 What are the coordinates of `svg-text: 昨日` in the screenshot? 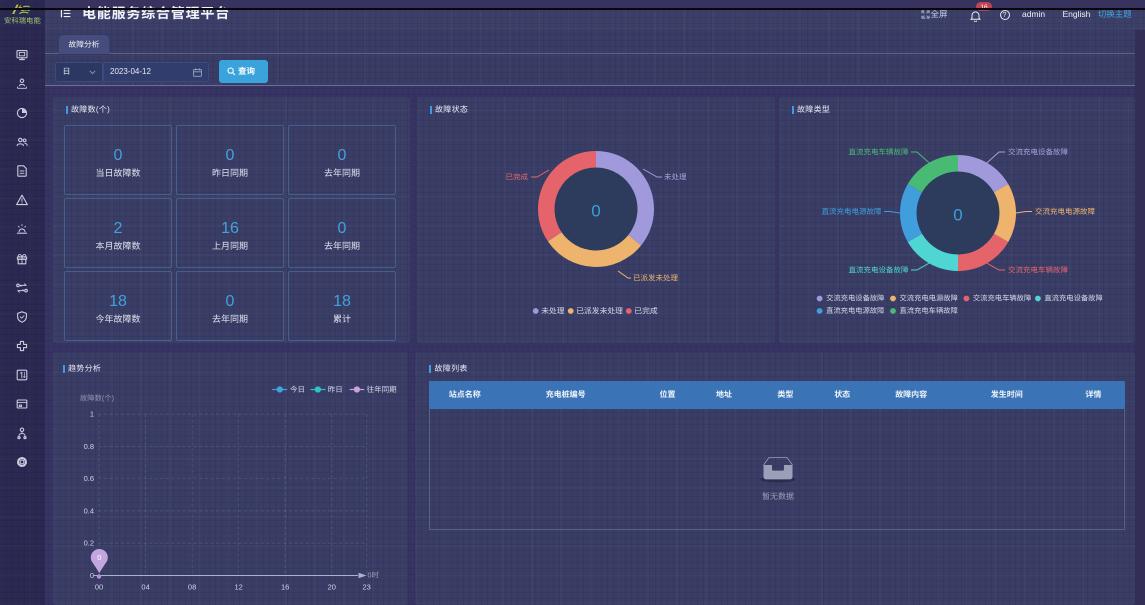 It's located at (335, 389).